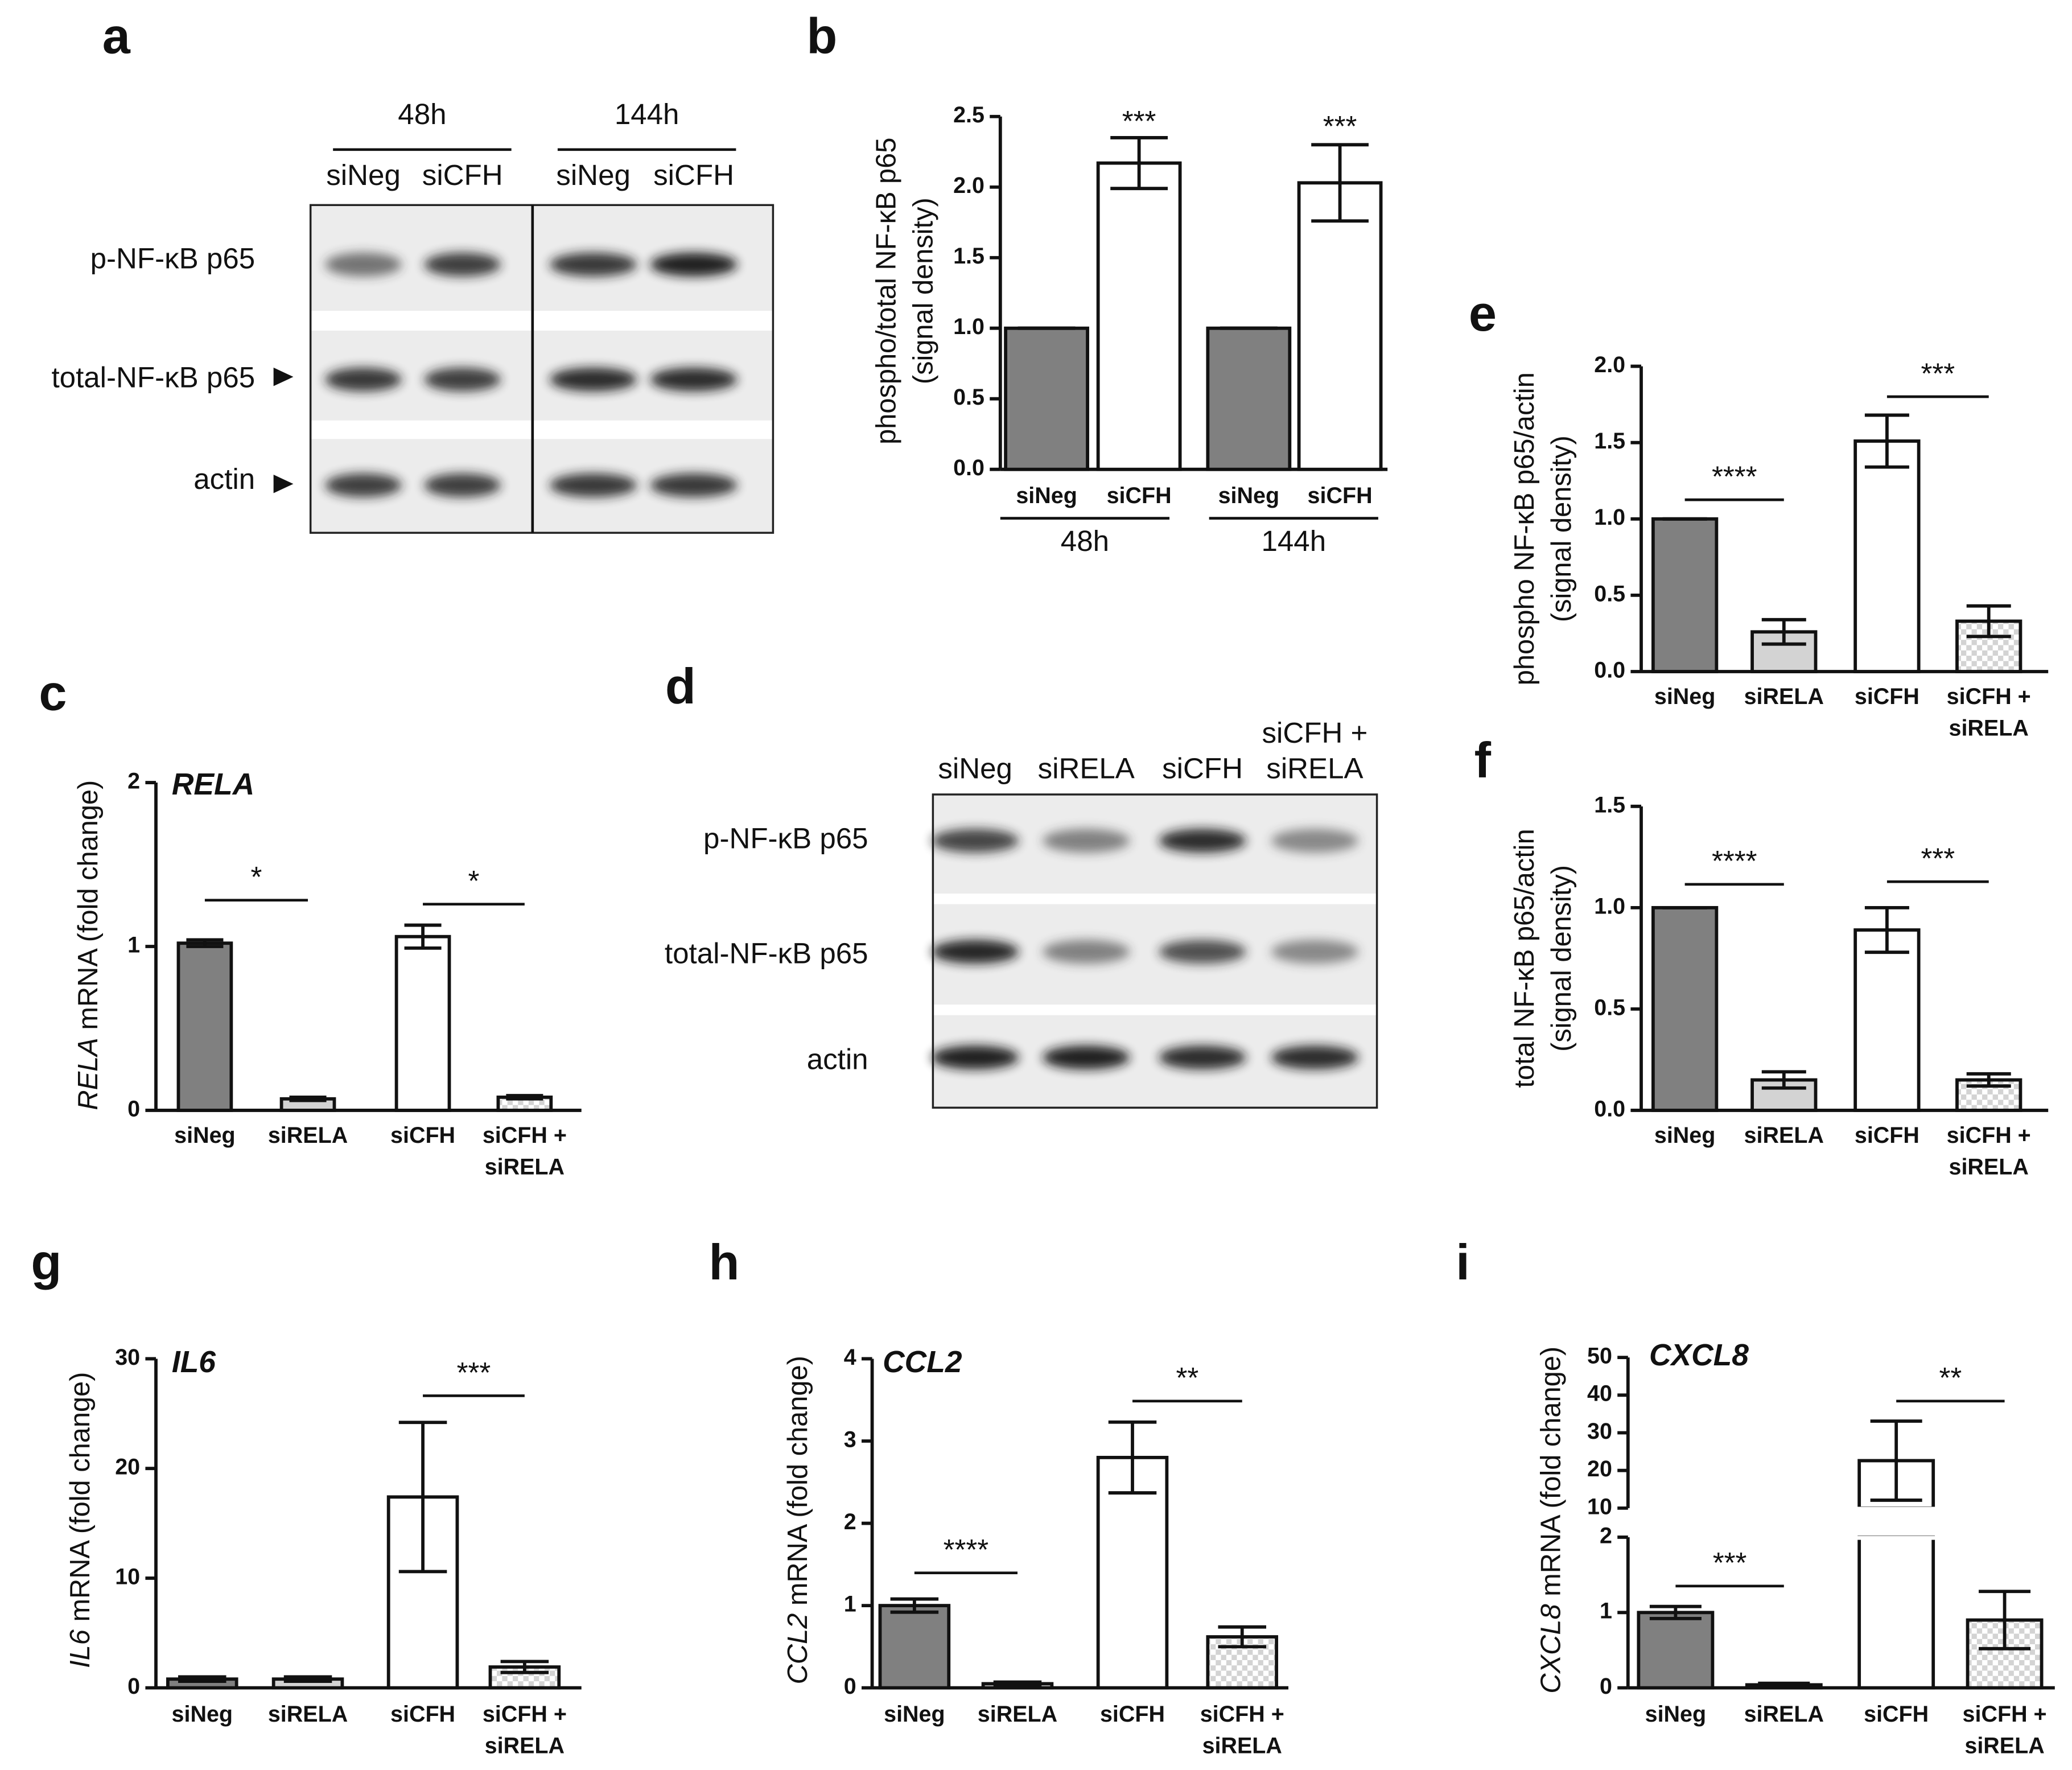  I want to click on y-axis-label: total NF-κB p65/actin, so click(1524, 958).